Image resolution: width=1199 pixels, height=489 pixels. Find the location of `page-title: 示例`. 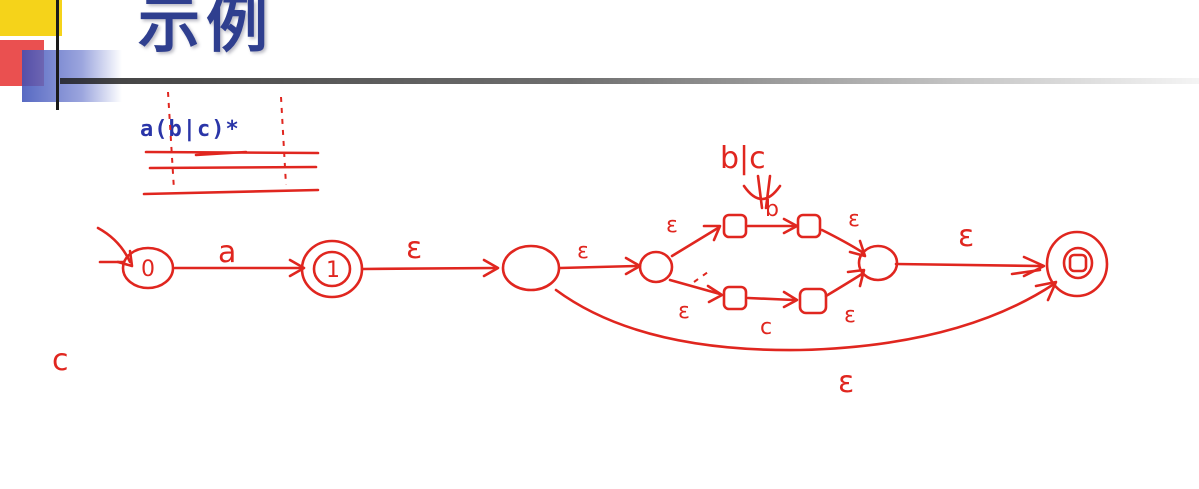

page-title: 示例 is located at coordinates (206, 30).